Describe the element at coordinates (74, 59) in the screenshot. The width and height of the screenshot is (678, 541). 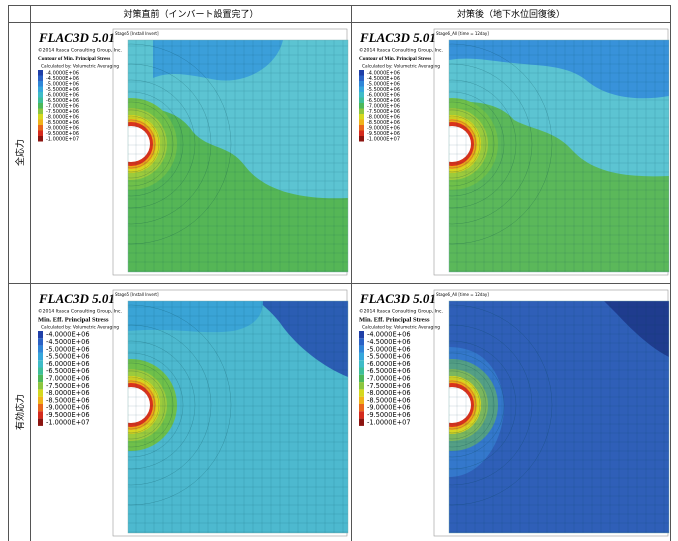
I see `legend-title: Contour of Min. Principal Stress` at that location.